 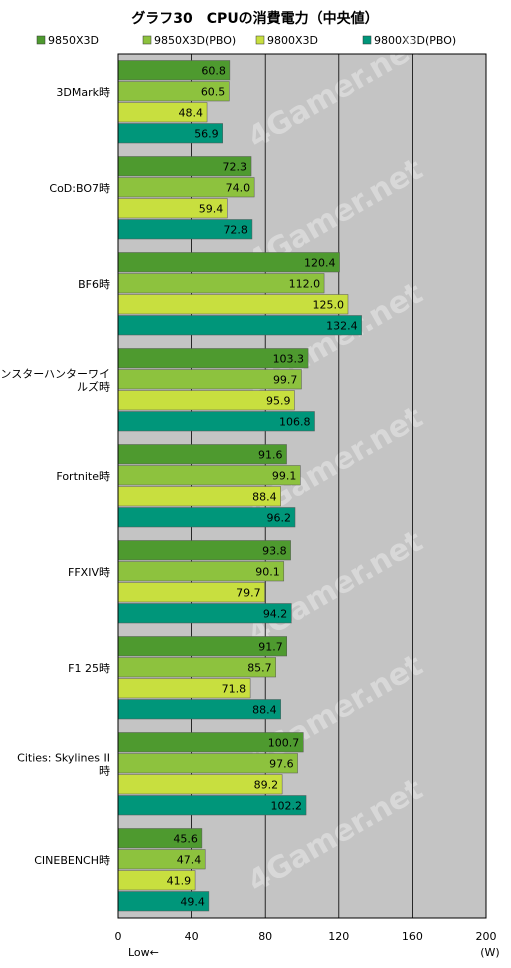 What do you see at coordinates (89, 572) in the screenshot?
I see `category-label: FFXIV時` at bounding box center [89, 572].